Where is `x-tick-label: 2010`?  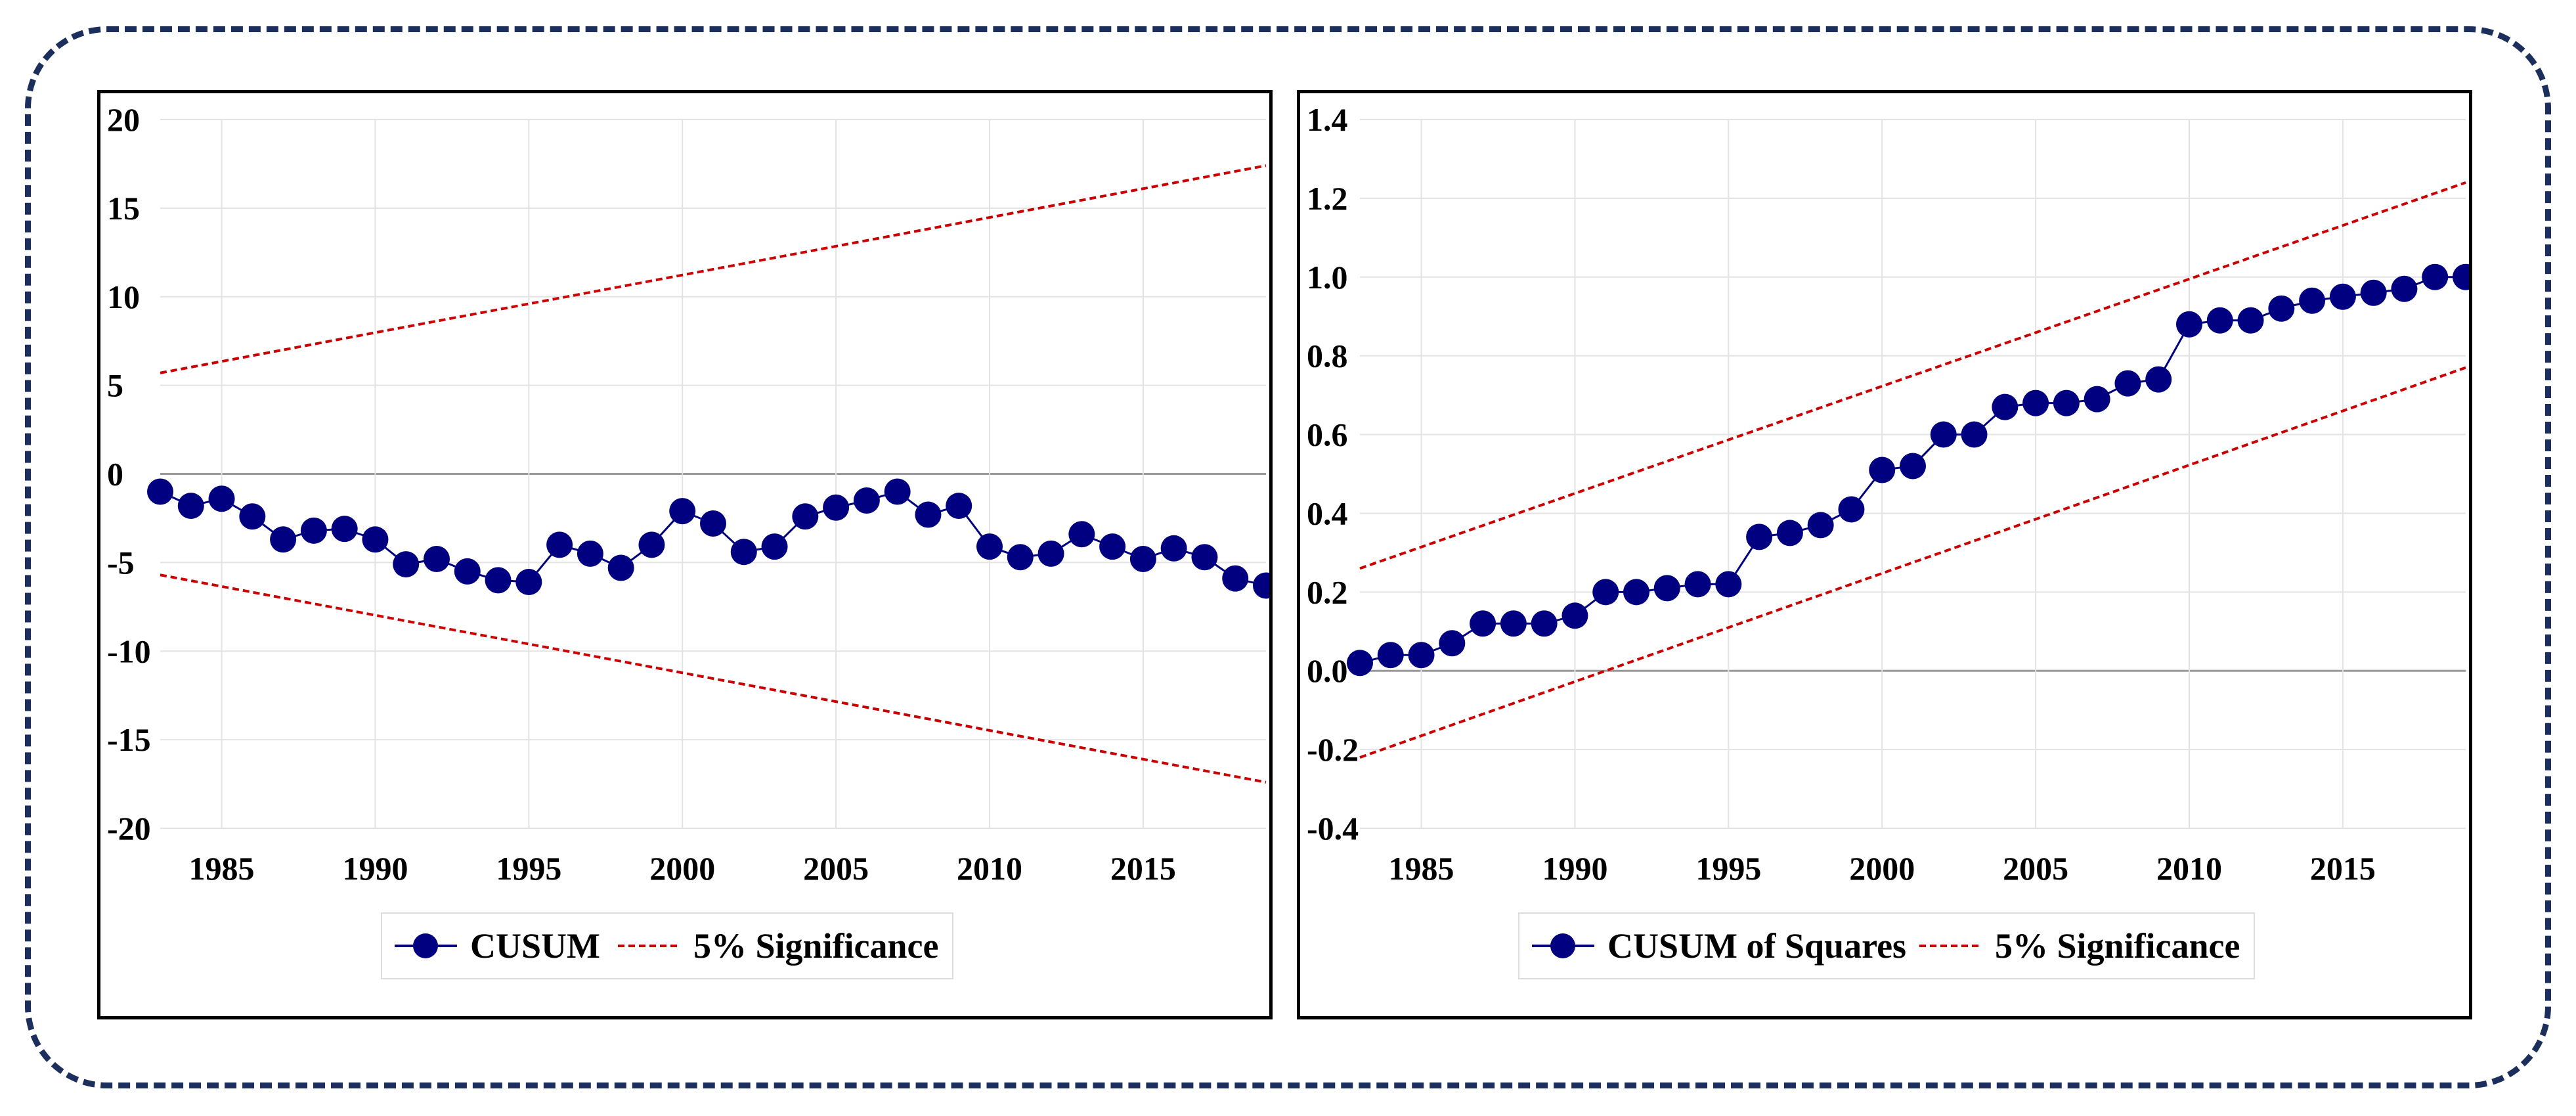 x-tick-label: 2010 is located at coordinates (2189, 868).